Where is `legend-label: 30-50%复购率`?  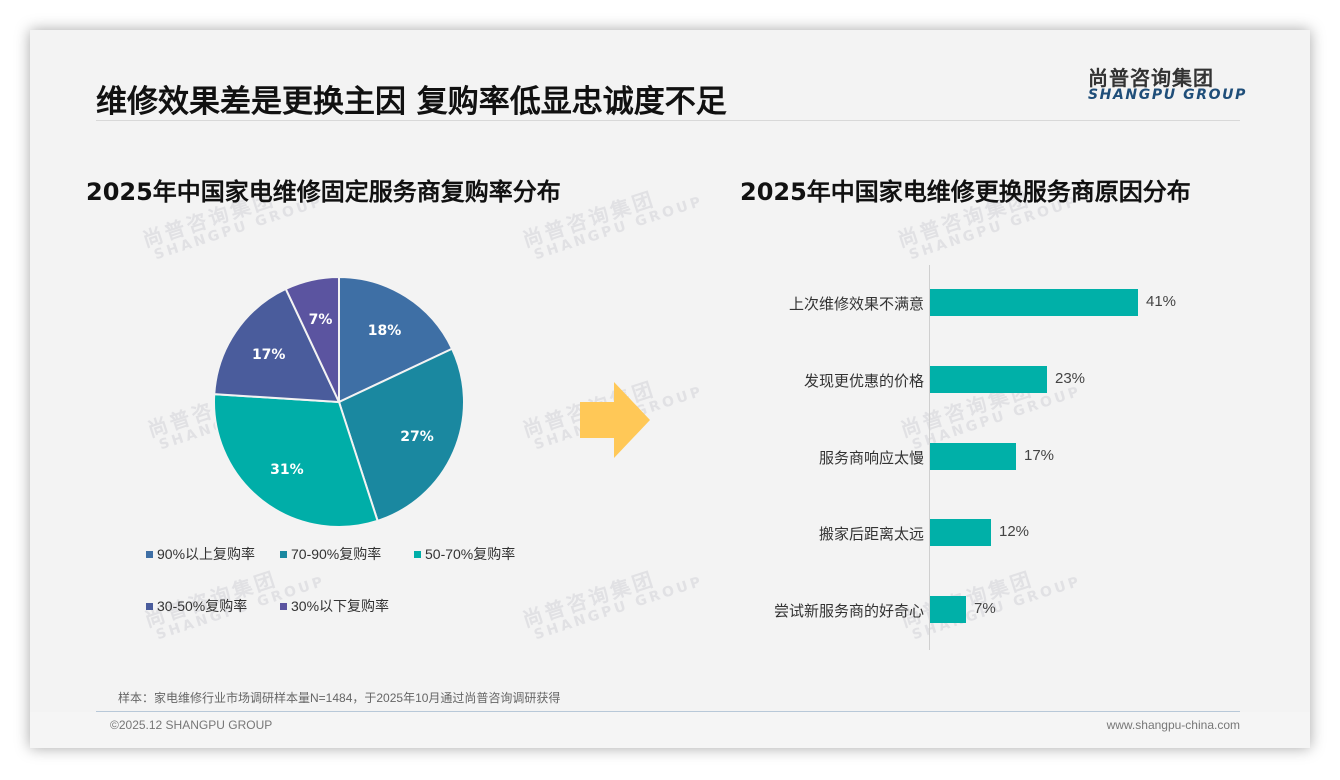 legend-label: 30-50%复购率 is located at coordinates (202, 606).